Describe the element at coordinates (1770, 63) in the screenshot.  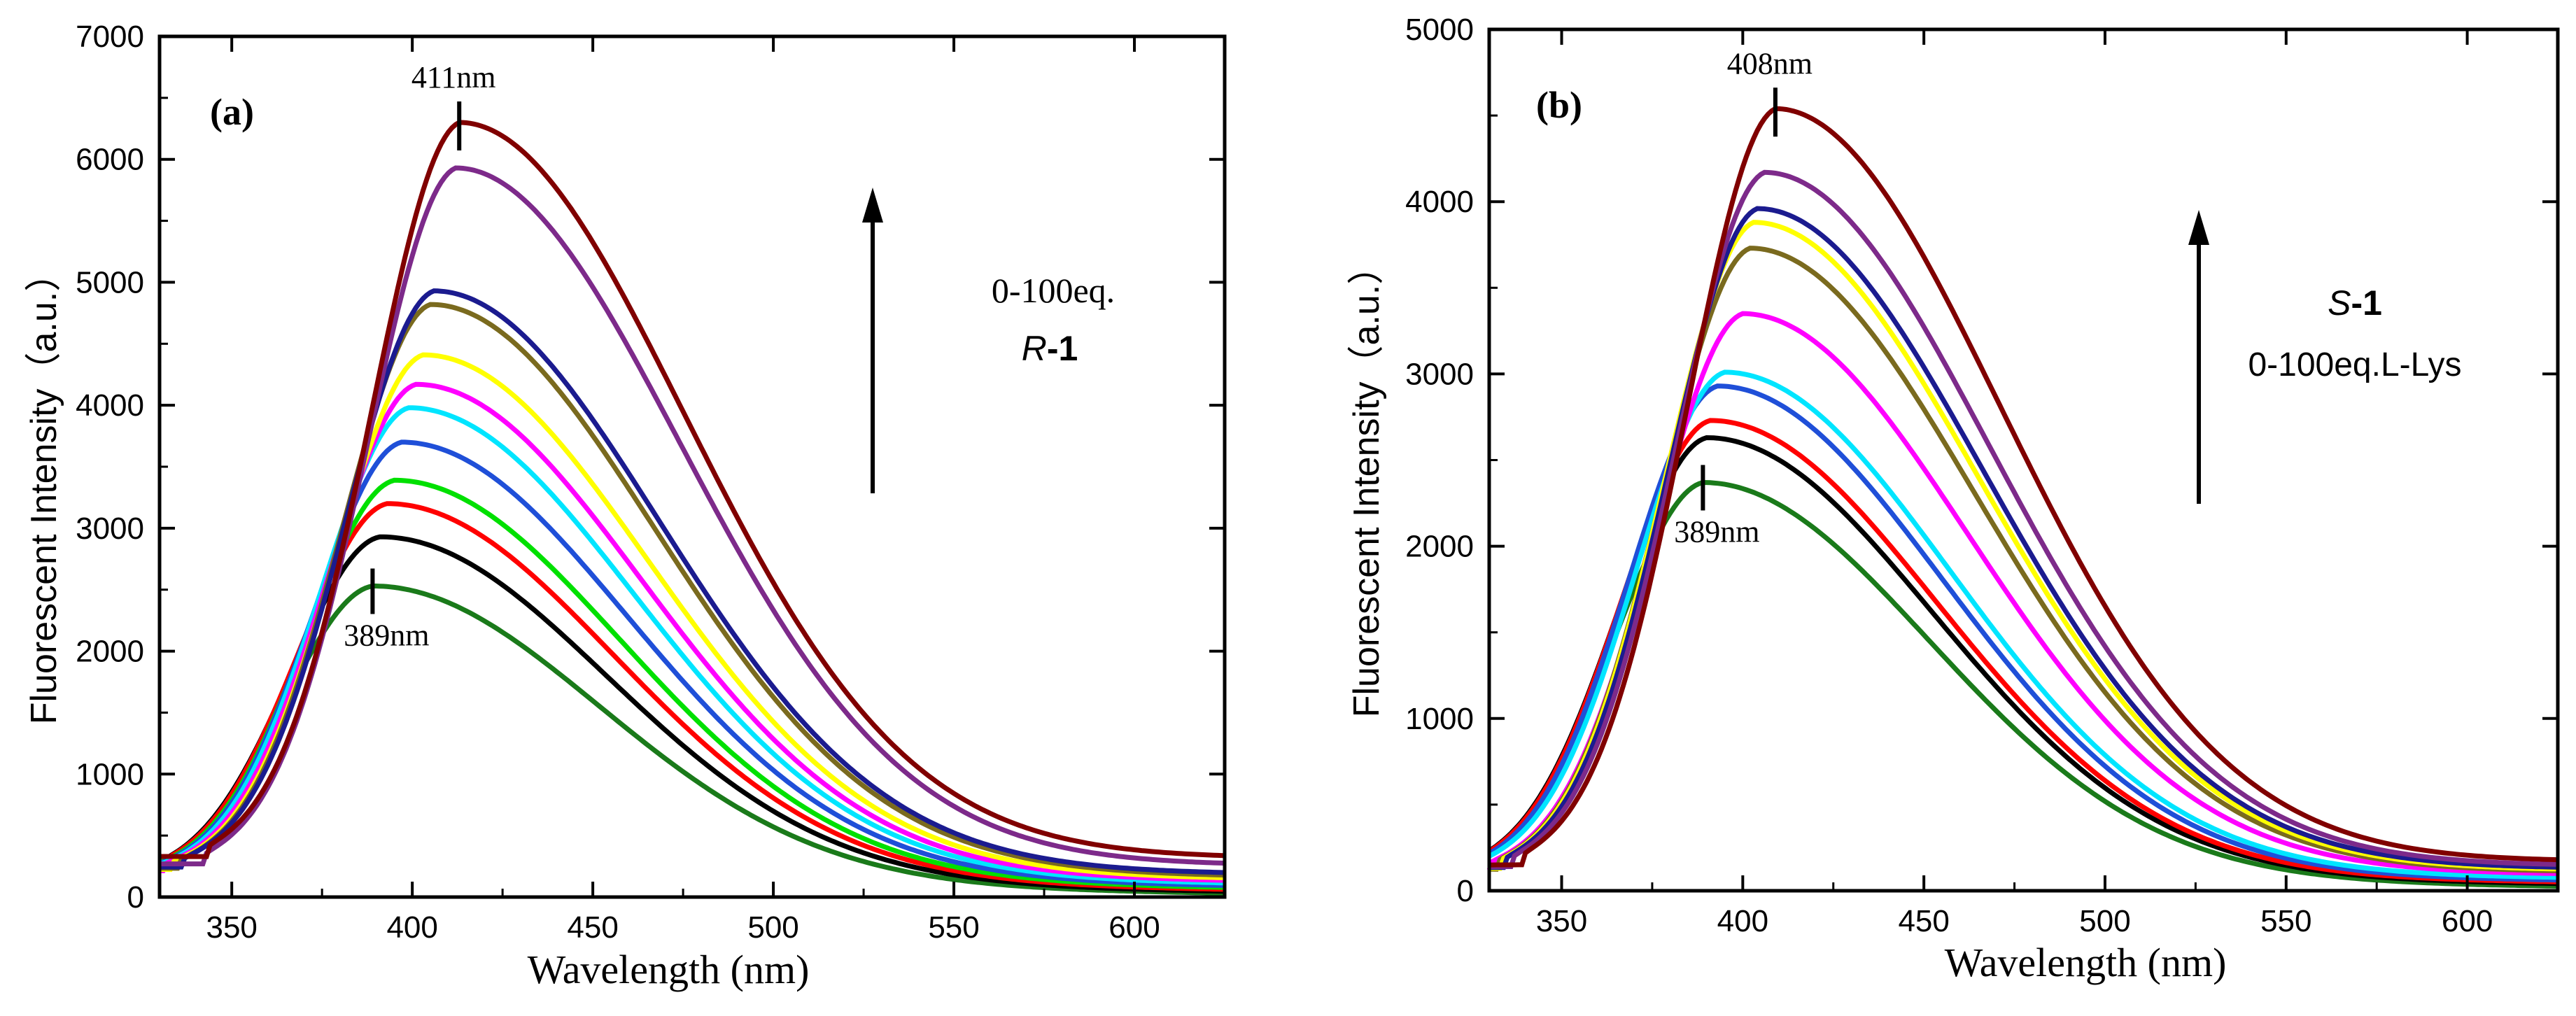
I see `peak-label-top: 408nm` at that location.